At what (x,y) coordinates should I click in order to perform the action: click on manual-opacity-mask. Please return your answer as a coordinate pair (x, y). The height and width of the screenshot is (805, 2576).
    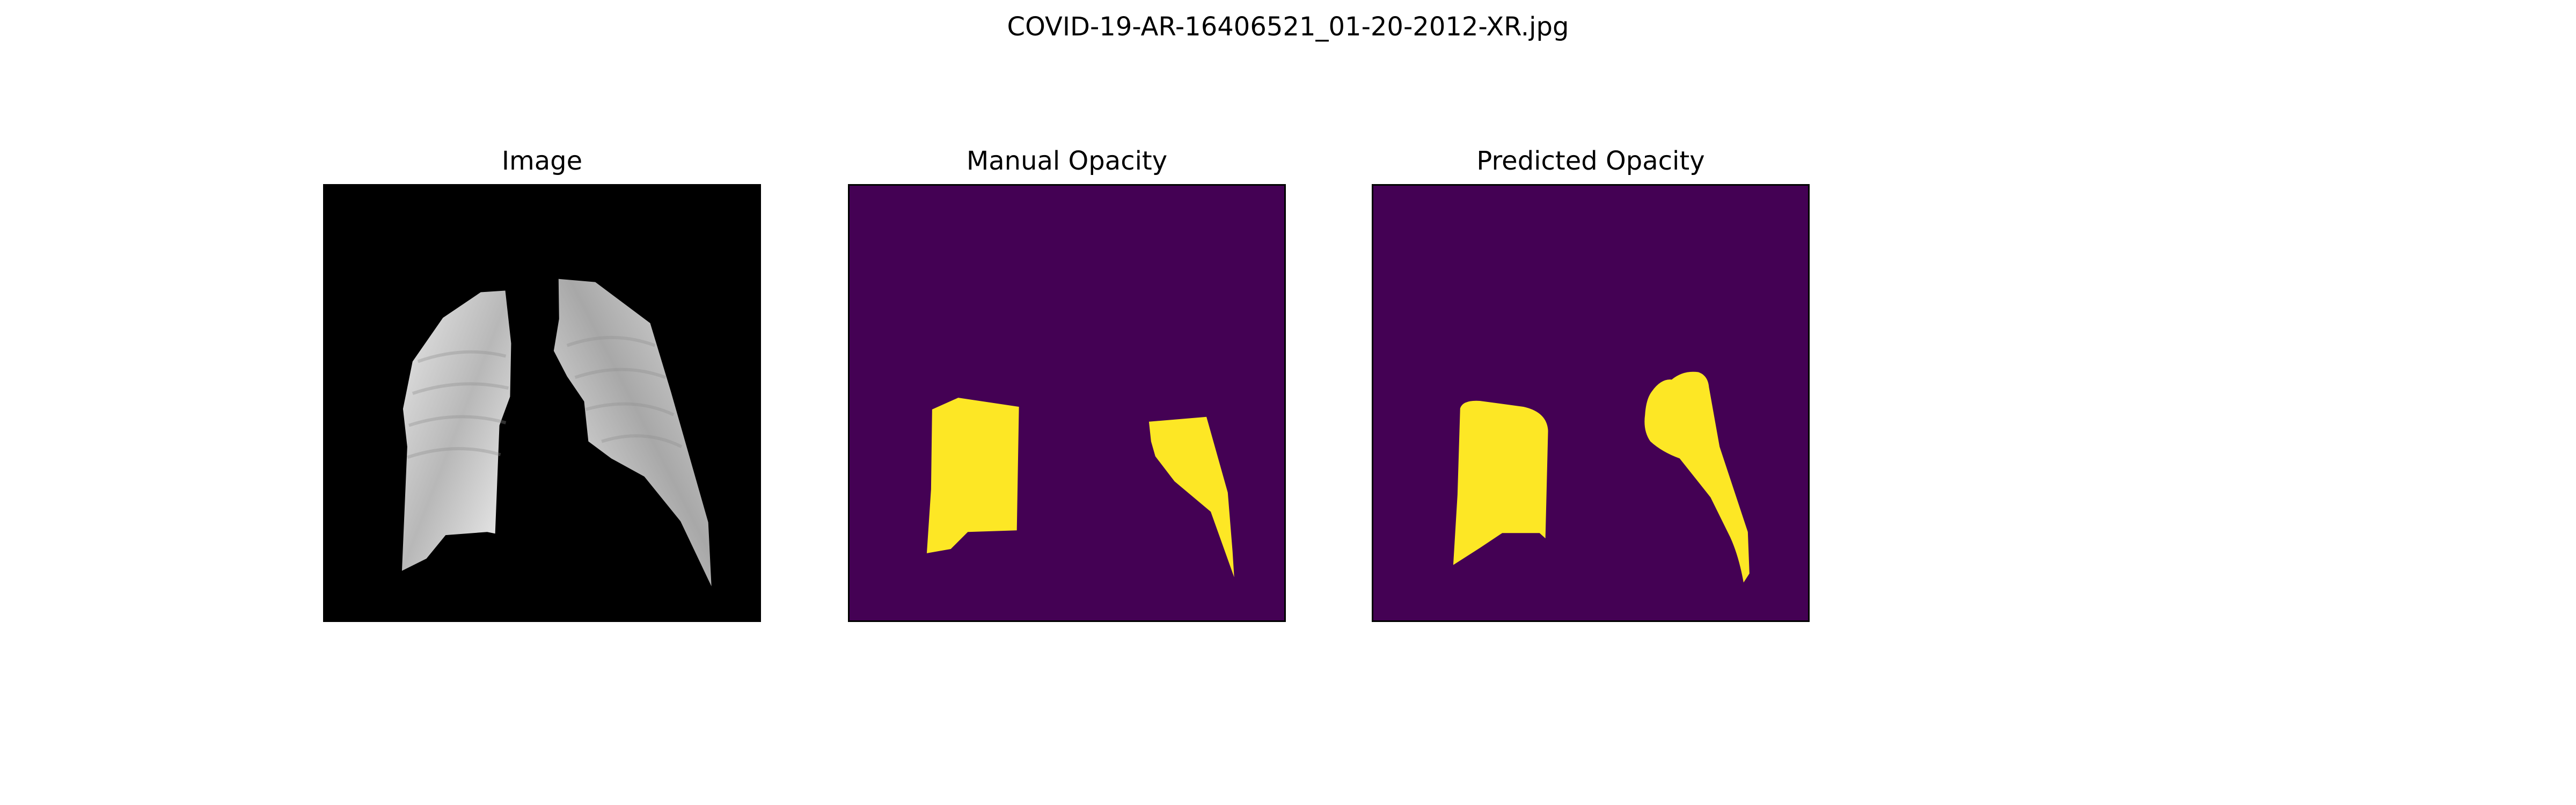
    Looking at the image, I should click on (1080, 487).